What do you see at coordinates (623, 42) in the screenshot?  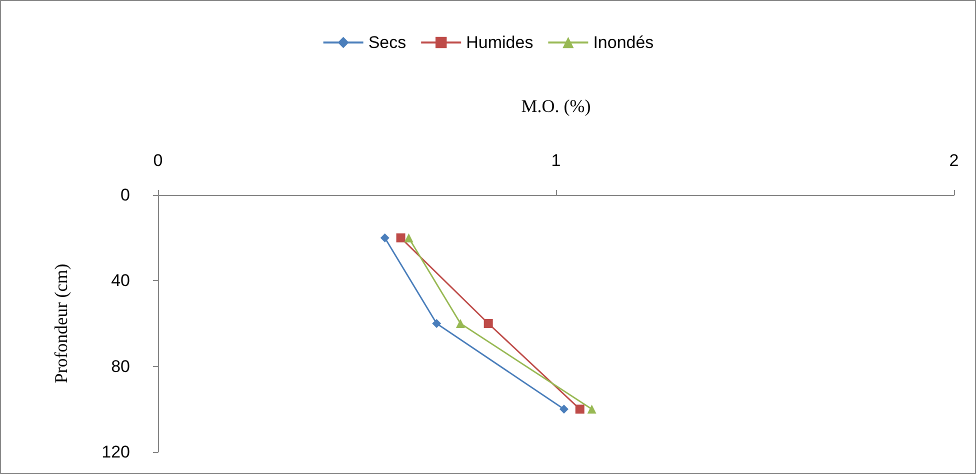 I see `legend-label: Inondés` at bounding box center [623, 42].